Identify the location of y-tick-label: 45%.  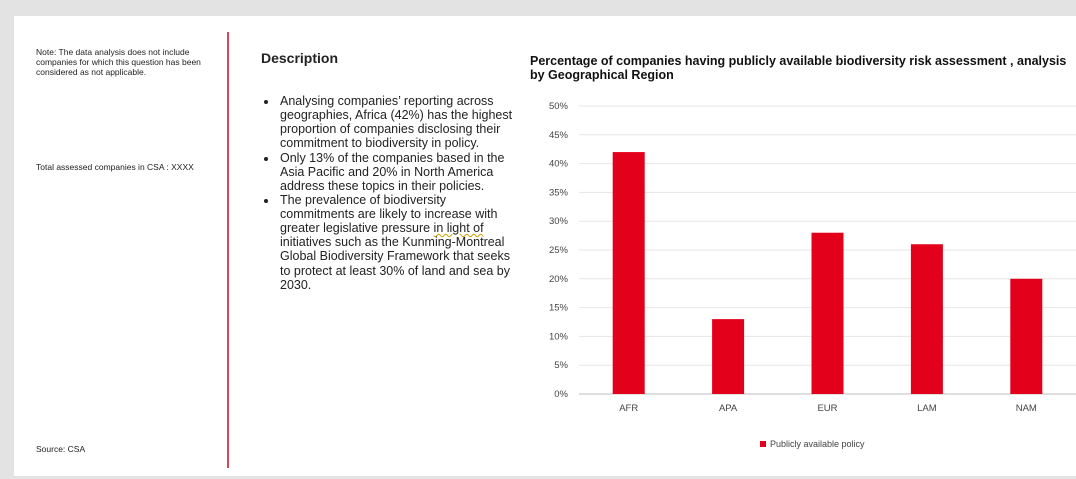
(559, 135).